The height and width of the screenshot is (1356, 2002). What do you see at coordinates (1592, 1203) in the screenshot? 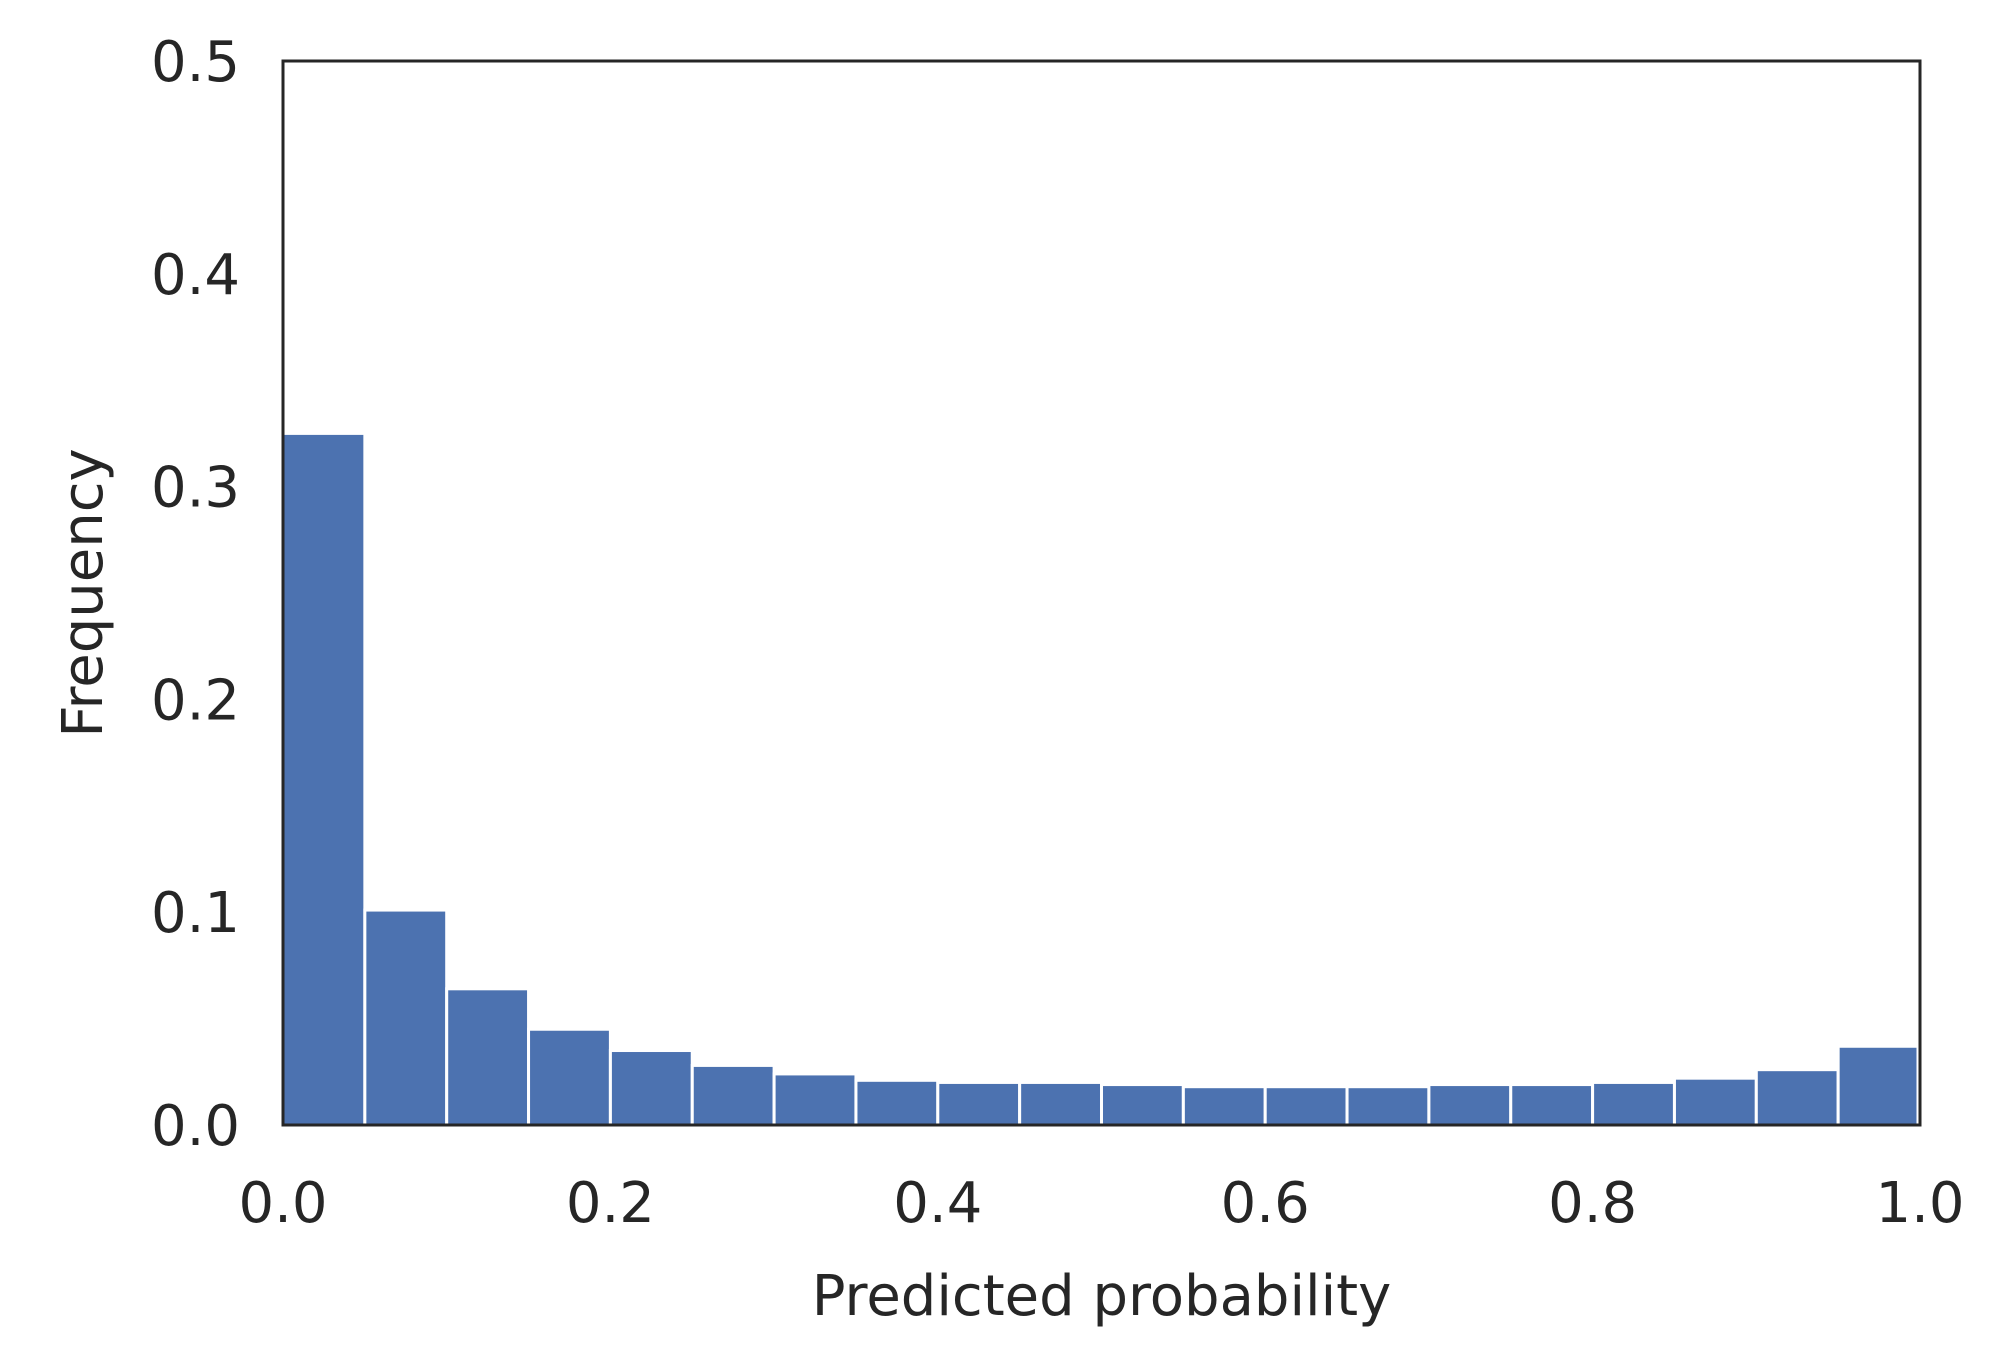
I see `x-tick-label: 0.8` at bounding box center [1592, 1203].